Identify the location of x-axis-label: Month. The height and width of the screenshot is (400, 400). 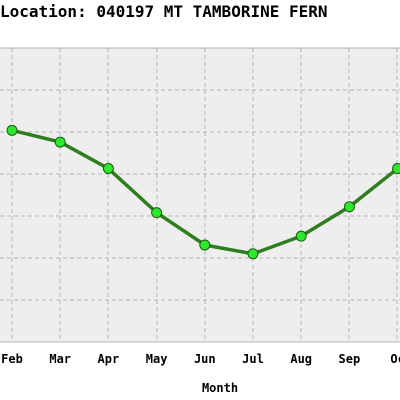
(220, 388).